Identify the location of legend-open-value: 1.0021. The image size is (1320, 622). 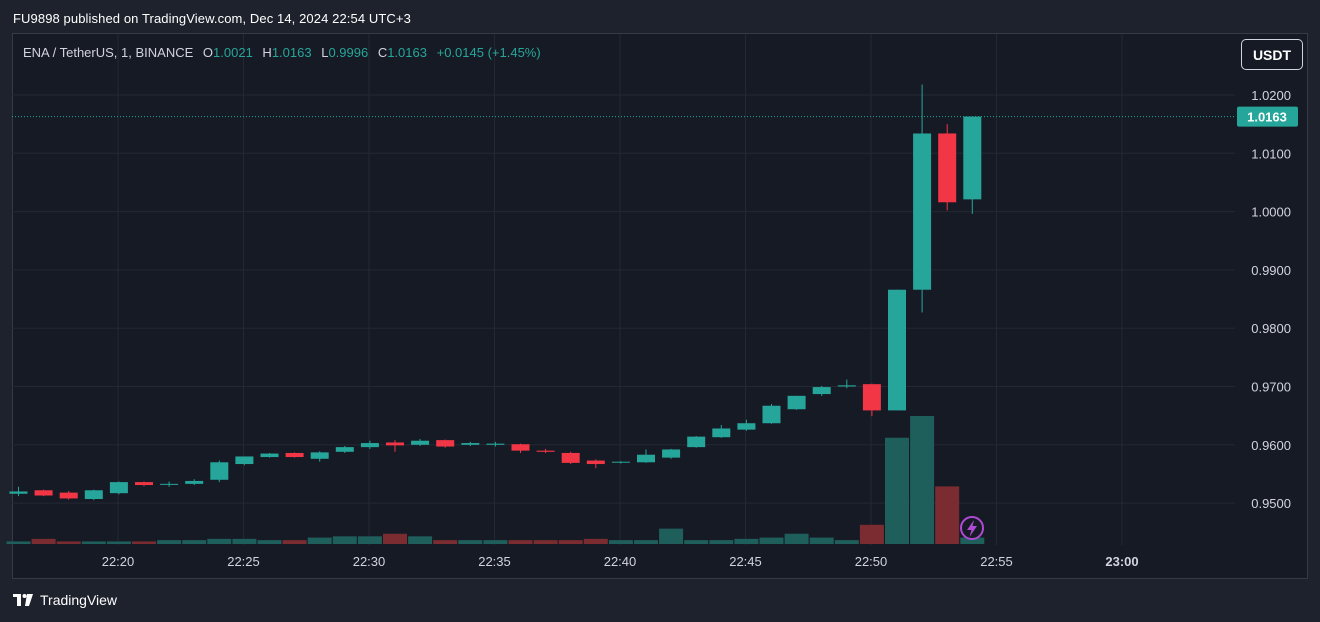
(233, 52).